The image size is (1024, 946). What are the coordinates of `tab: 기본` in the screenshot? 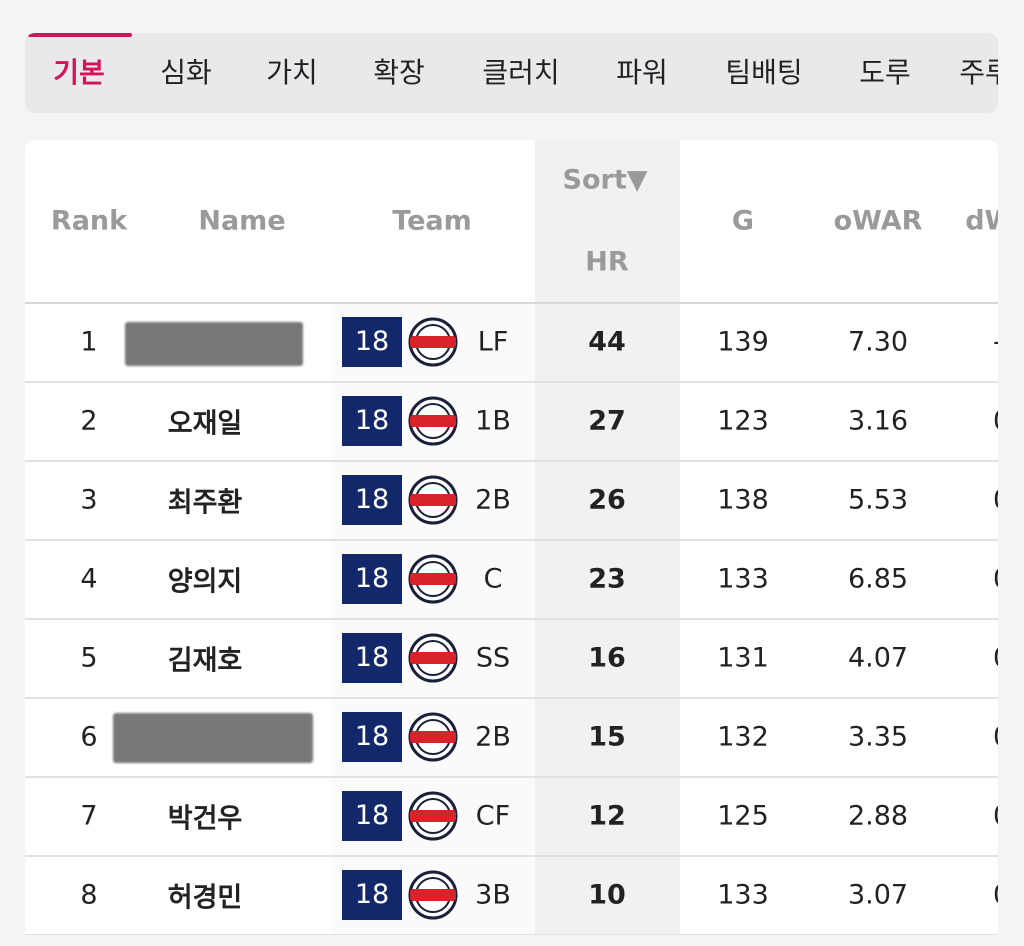 It's located at (79, 72).